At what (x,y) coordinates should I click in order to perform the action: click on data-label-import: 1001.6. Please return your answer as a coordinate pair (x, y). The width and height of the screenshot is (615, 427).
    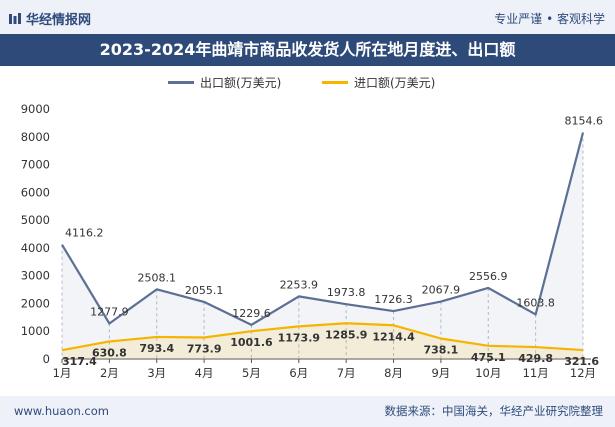
    Looking at the image, I should click on (251, 342).